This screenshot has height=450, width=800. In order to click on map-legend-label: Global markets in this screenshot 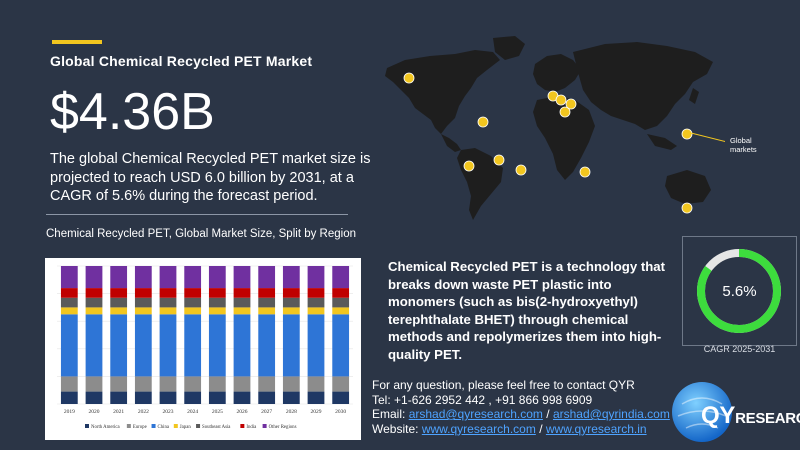, I will do `click(743, 145)`.